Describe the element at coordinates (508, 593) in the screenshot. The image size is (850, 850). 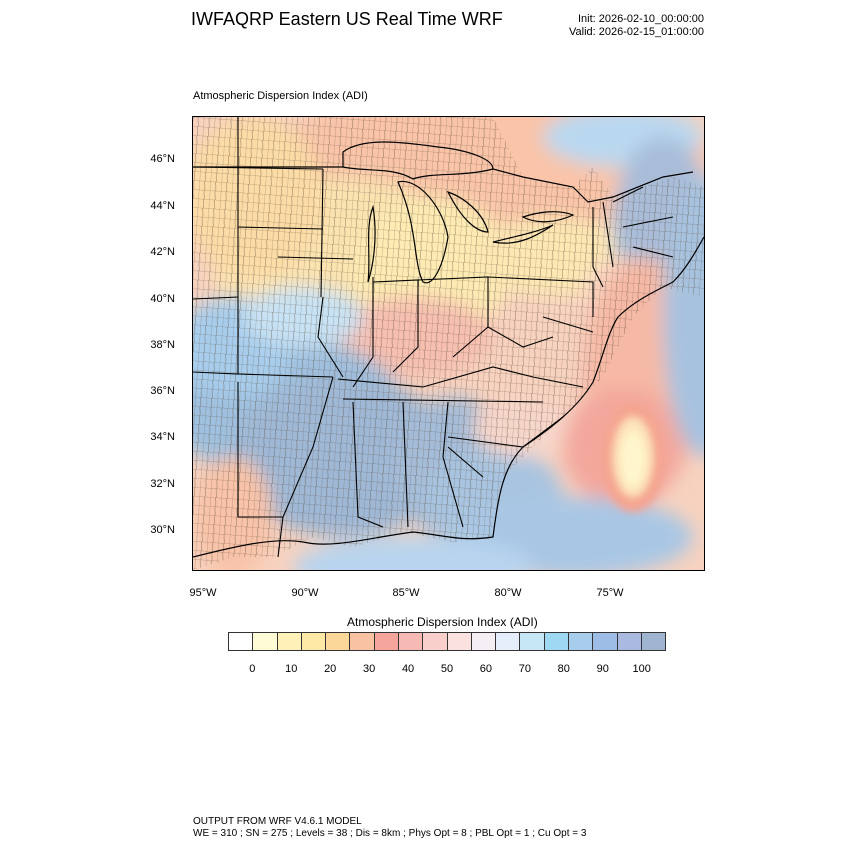
I see `lon-label: 80°W` at that location.